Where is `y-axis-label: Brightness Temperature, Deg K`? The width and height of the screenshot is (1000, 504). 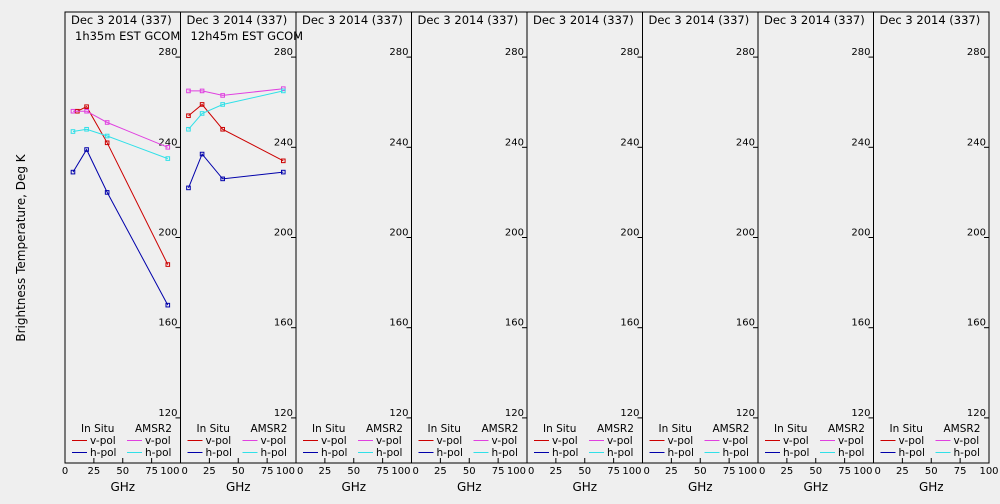 y-axis-label: Brightness Temperature, Deg K is located at coordinates (21, 247).